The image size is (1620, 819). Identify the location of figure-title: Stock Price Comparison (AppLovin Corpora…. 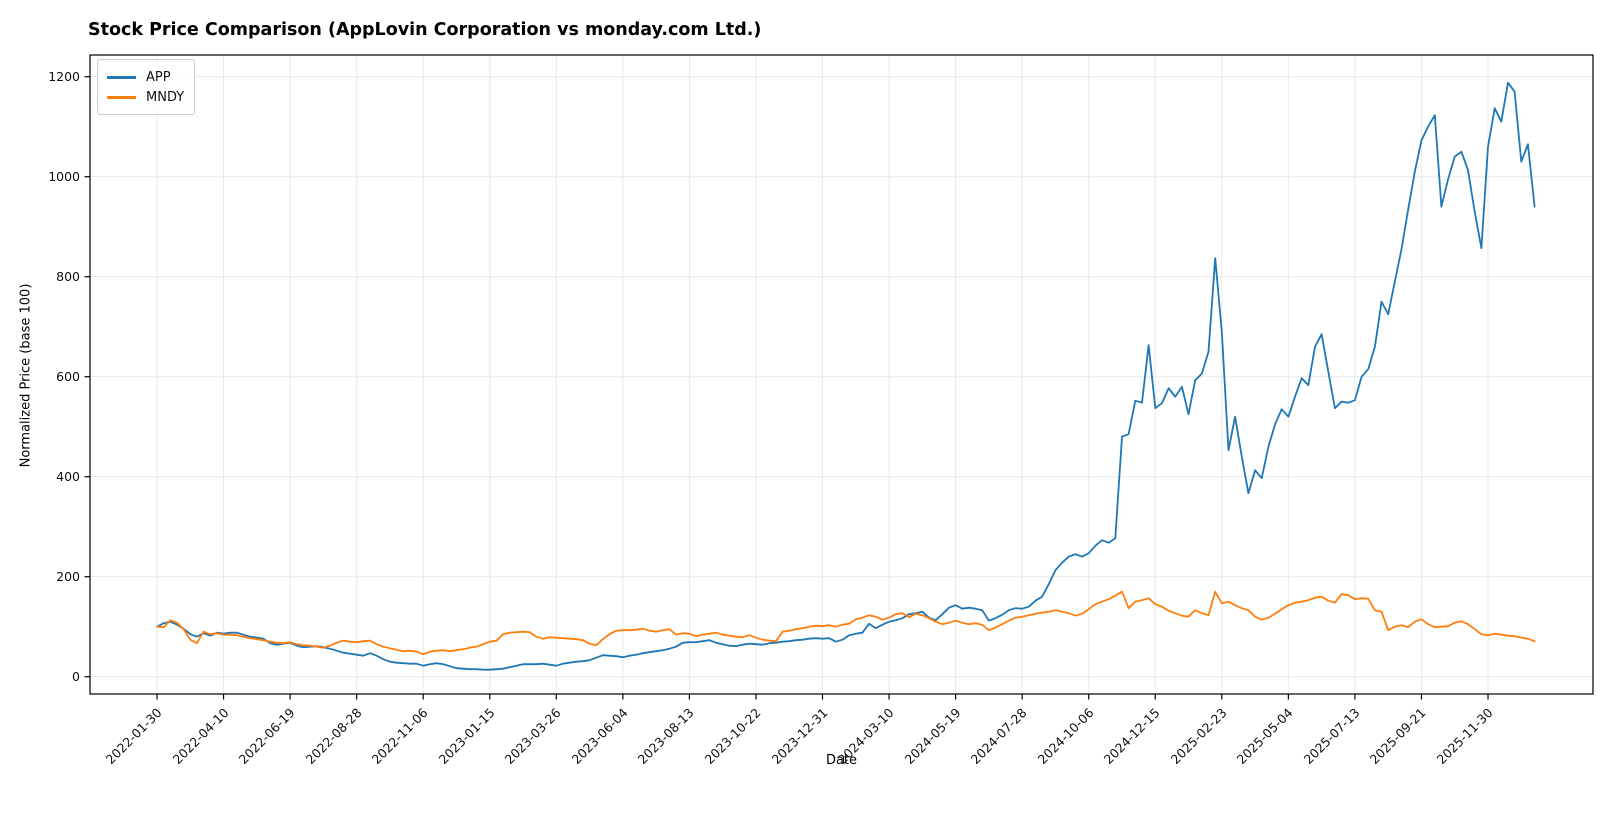
(425, 30).